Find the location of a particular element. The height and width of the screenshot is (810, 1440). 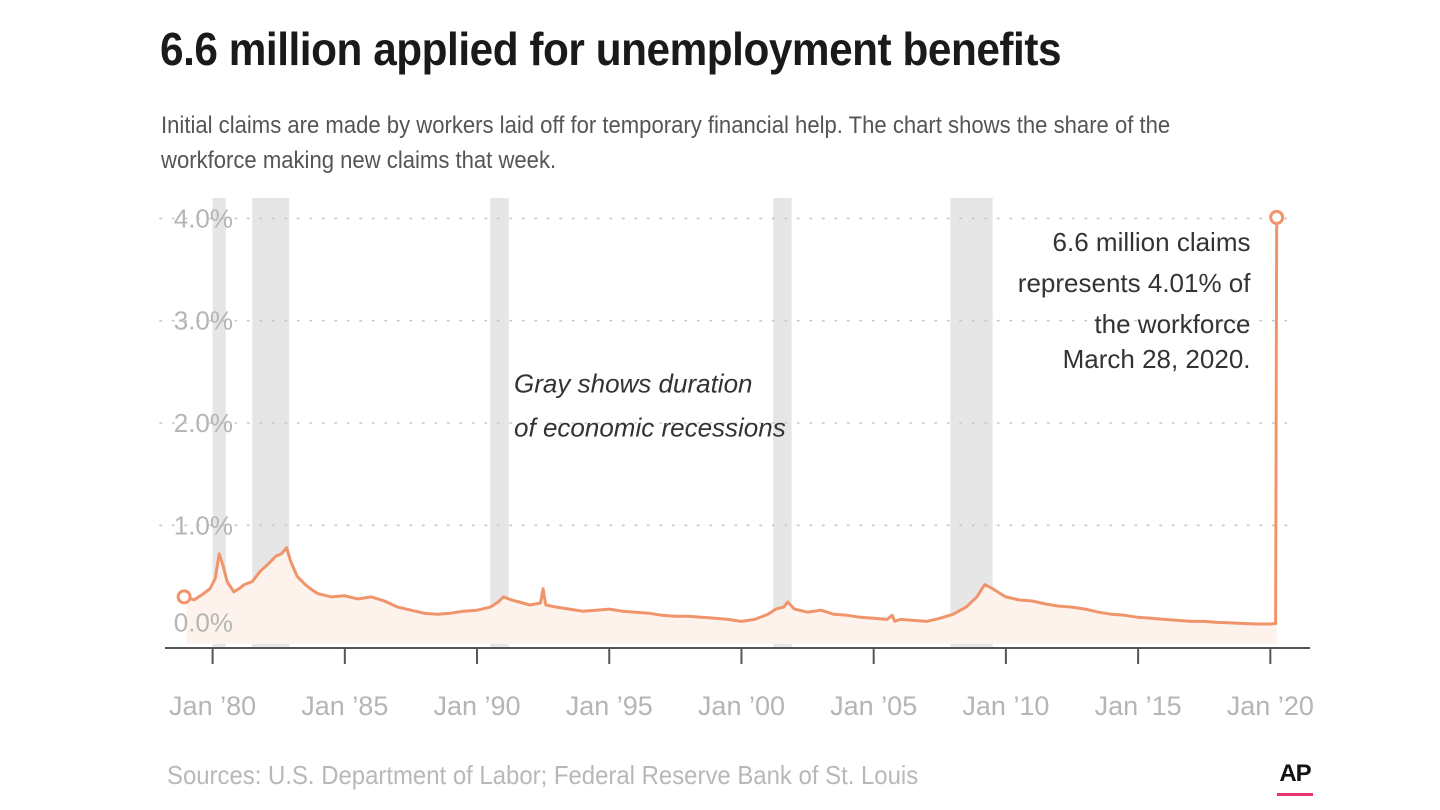

x-tick-label: Jan ’00 is located at coordinates (741, 706).